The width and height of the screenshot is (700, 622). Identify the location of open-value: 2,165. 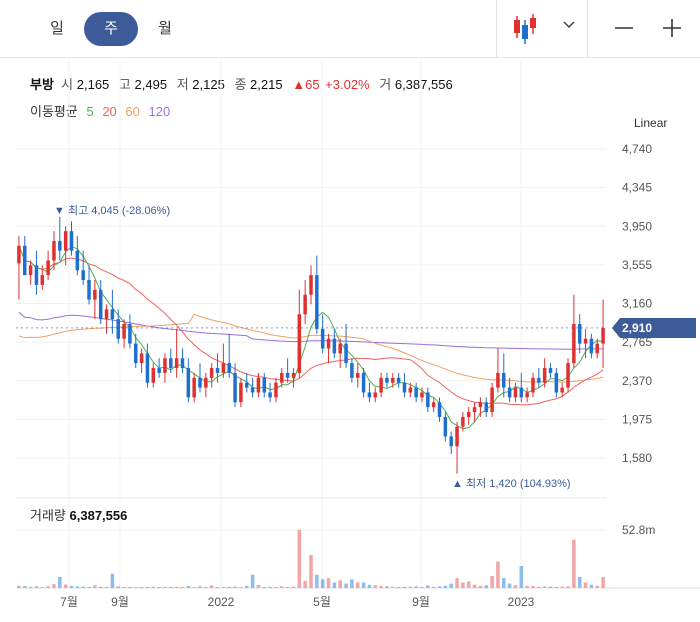
(93, 84).